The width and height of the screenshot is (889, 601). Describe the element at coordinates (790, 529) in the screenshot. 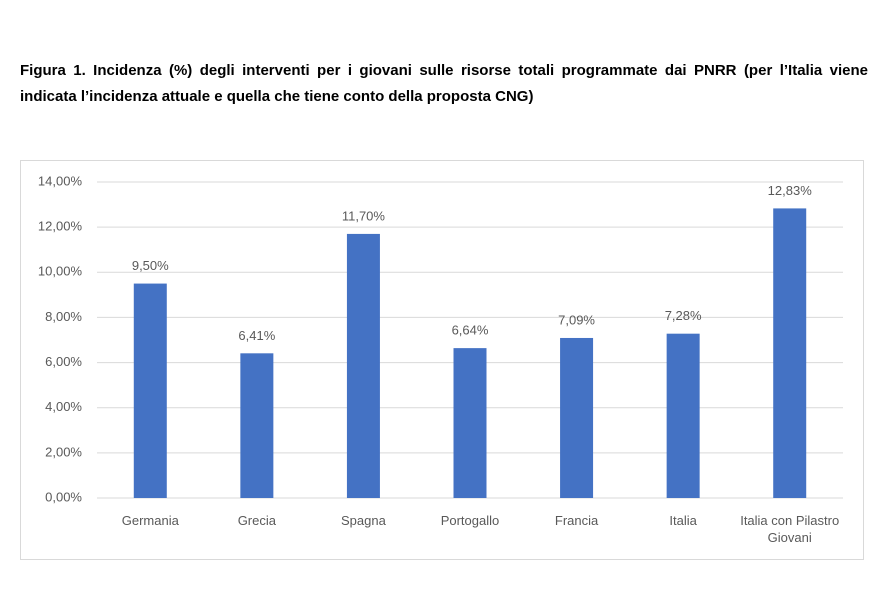

I see `x-tick-label: Italia con Pilastro Giovani` at that location.